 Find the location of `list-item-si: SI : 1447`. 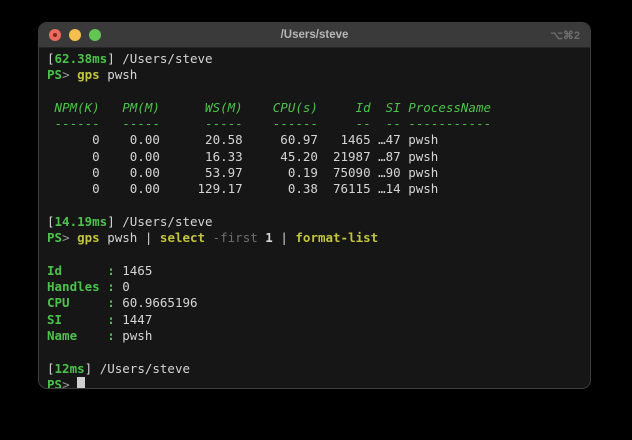

list-item-si: SI : 1447 is located at coordinates (318, 320).